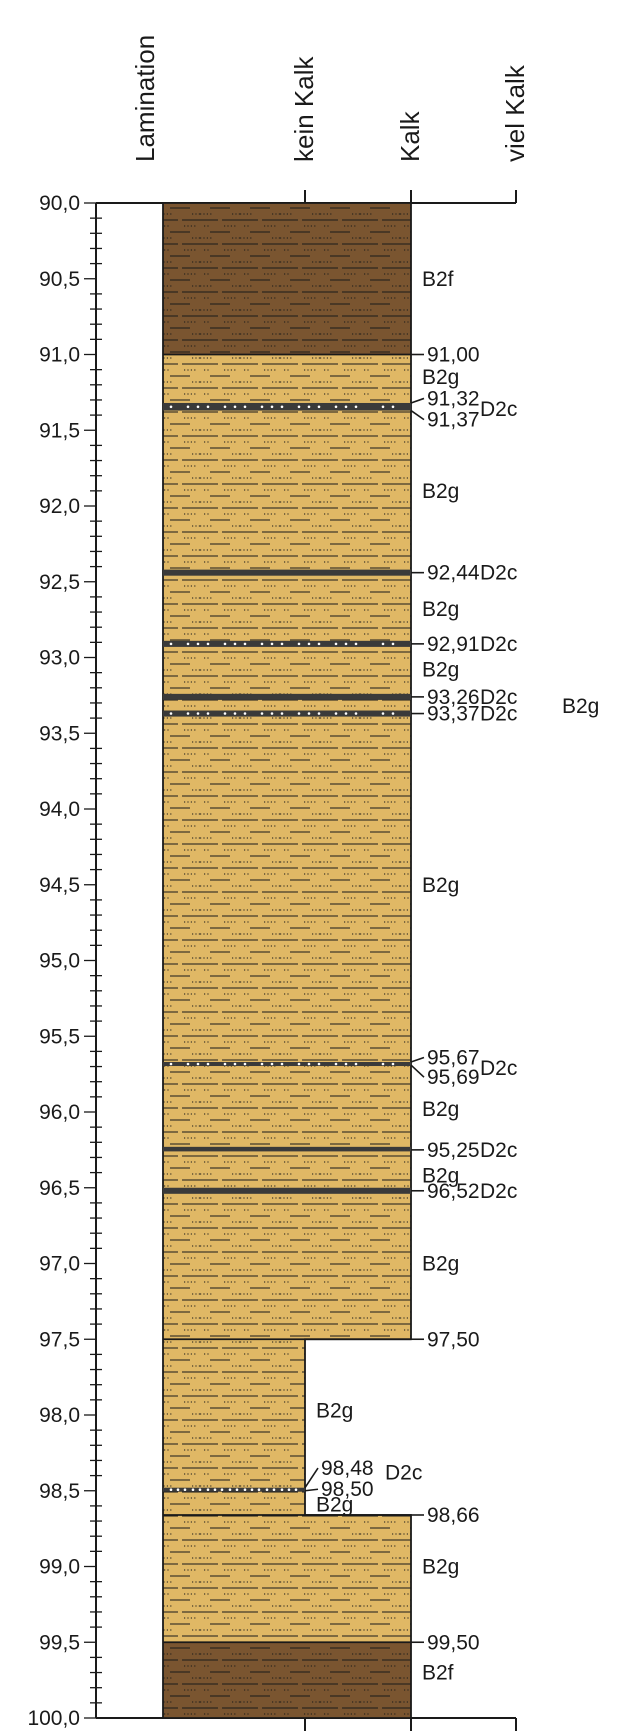  What do you see at coordinates (59, 1415) in the screenshot?
I see `depth-tick-label: 98,0` at bounding box center [59, 1415].